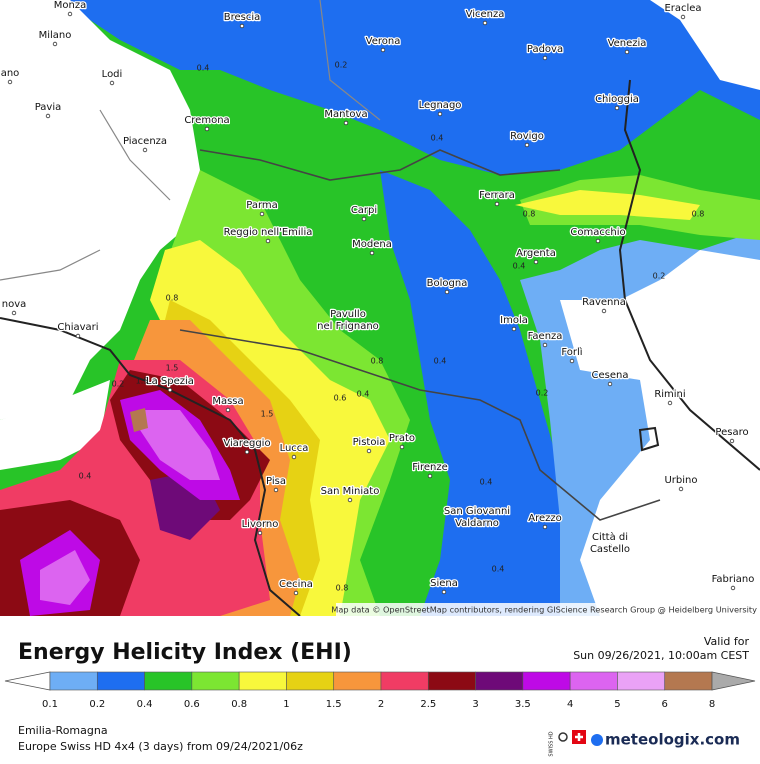 The height and width of the screenshot is (764, 760). What do you see at coordinates (563, 737) in the screenshot?
I see `search-icon` at bounding box center [563, 737].